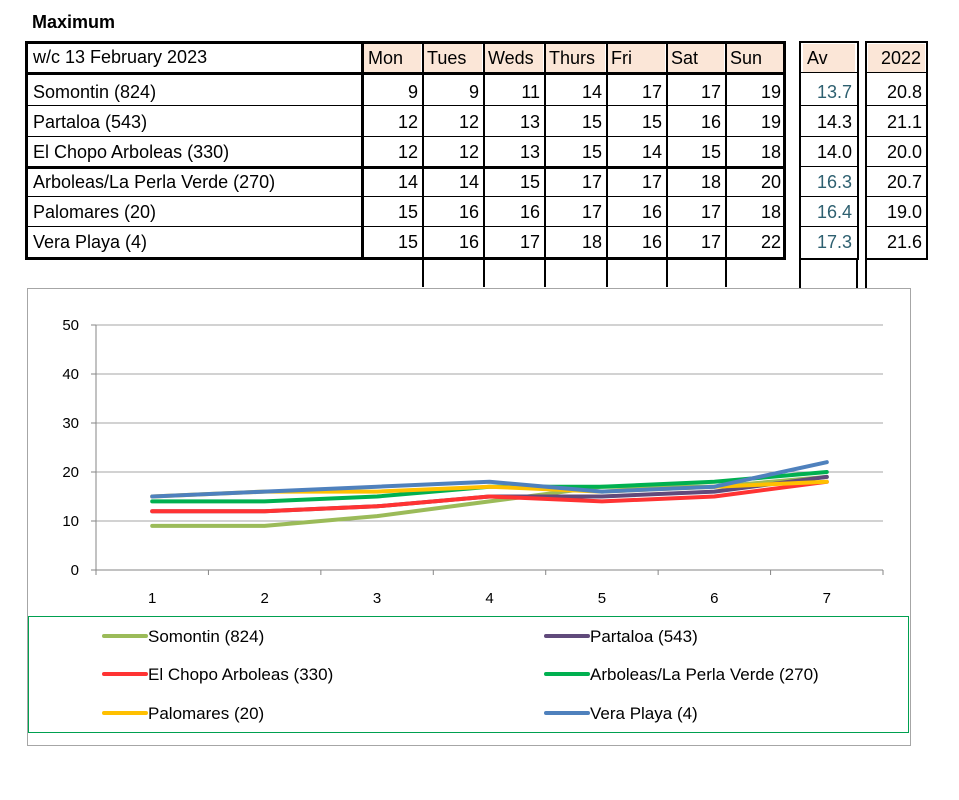  Describe the element at coordinates (240, 674) in the screenshot. I see `legend-label: El Chopo Arboleas (330)` at that location.